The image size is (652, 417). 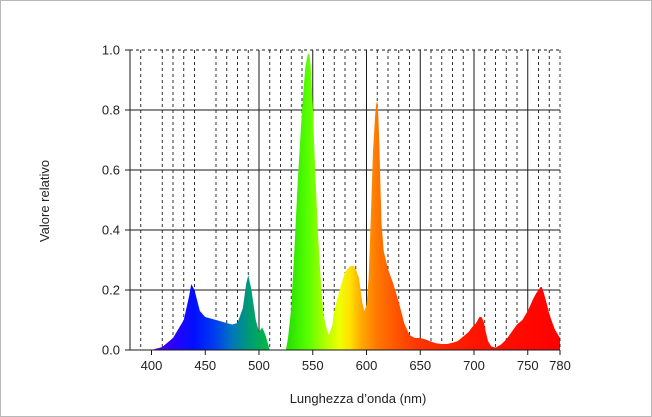 I want to click on x-tick-label-750: 750, so click(x=528, y=365).